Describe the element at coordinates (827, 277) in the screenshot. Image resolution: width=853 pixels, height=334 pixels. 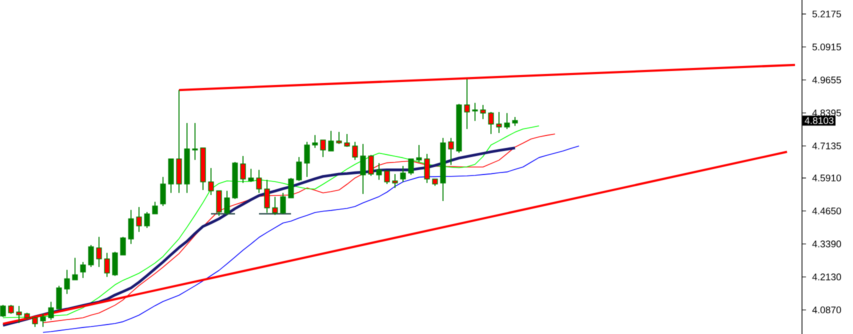
I see `y-tick-label: 4.2130` at that location.